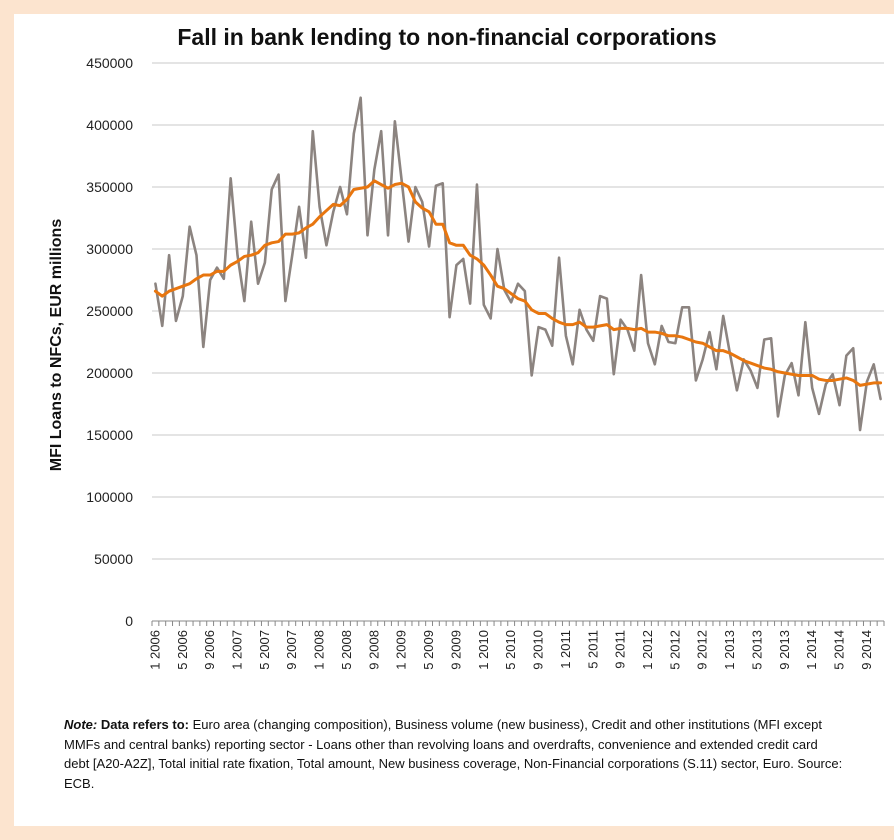 This screenshot has height=840, width=894. I want to click on x-tick-label: 9 2012, so click(702, 650).